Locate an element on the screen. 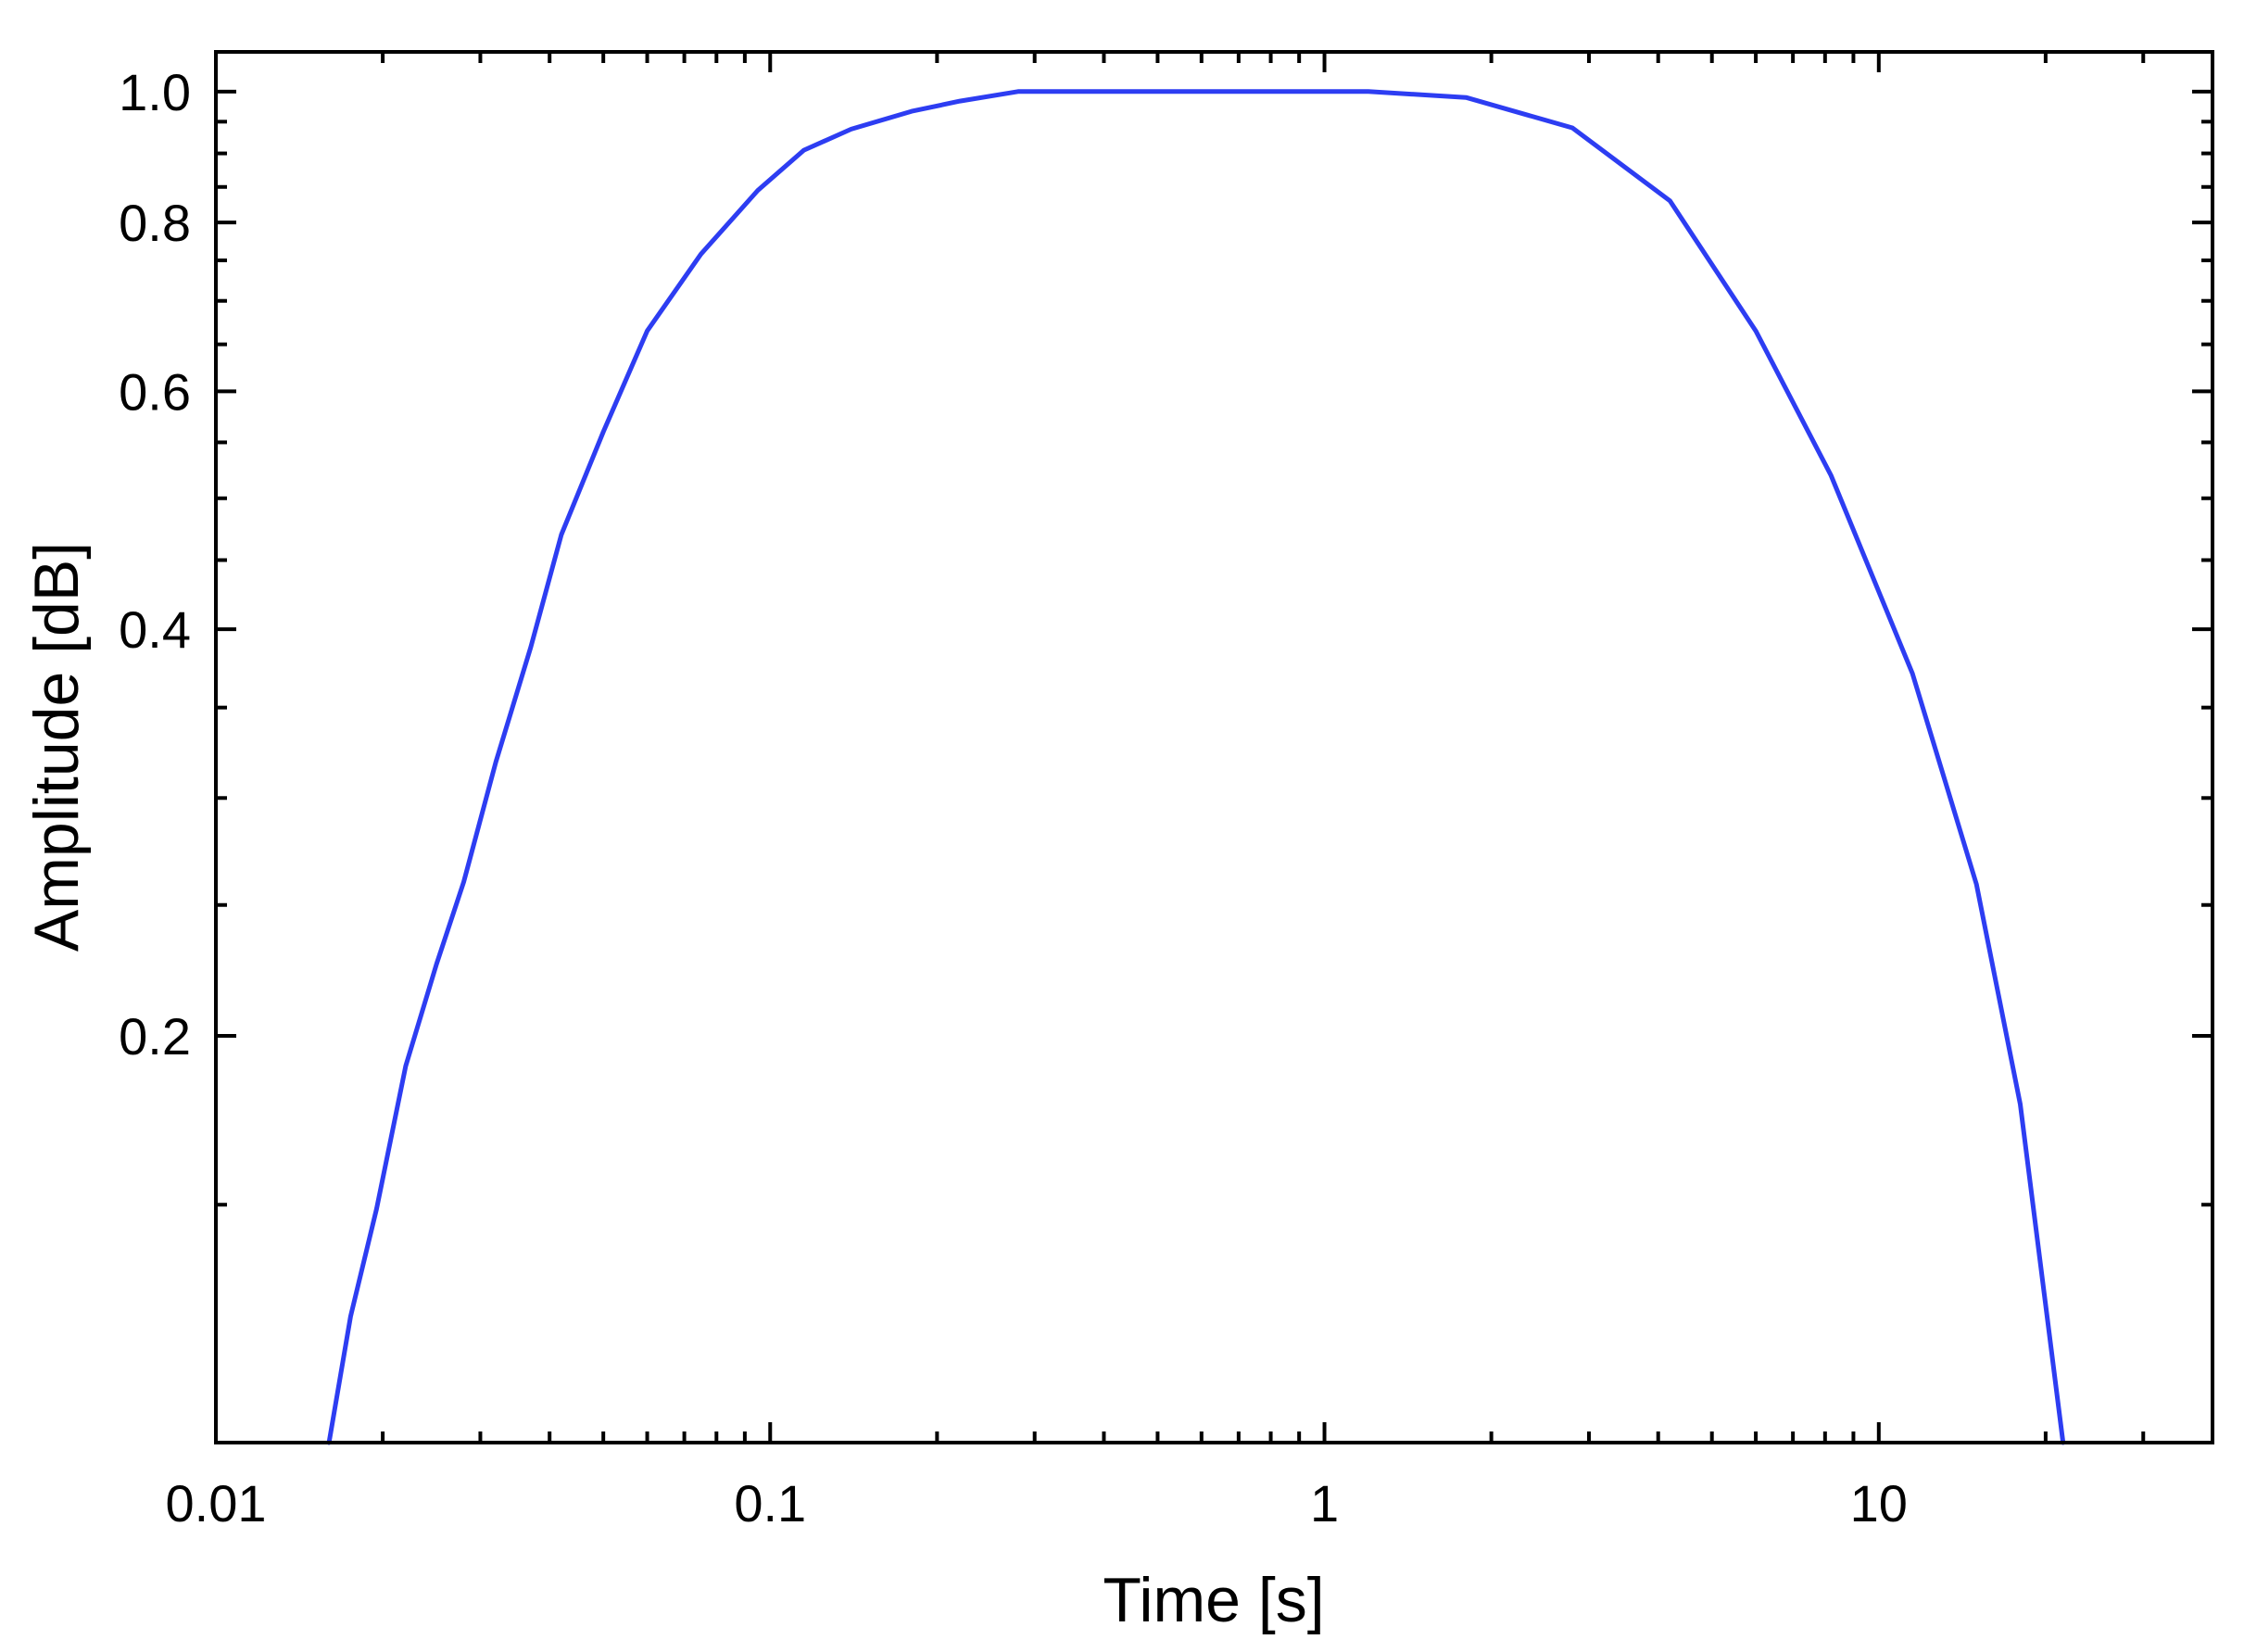 The height and width of the screenshot is (1652, 2244). y-tick-label: 0.2 is located at coordinates (155, 1037).